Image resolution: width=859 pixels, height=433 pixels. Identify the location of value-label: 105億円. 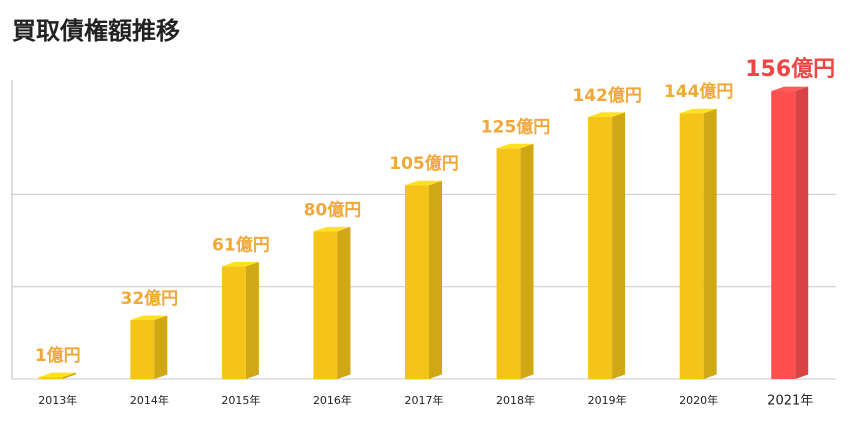
(424, 163).